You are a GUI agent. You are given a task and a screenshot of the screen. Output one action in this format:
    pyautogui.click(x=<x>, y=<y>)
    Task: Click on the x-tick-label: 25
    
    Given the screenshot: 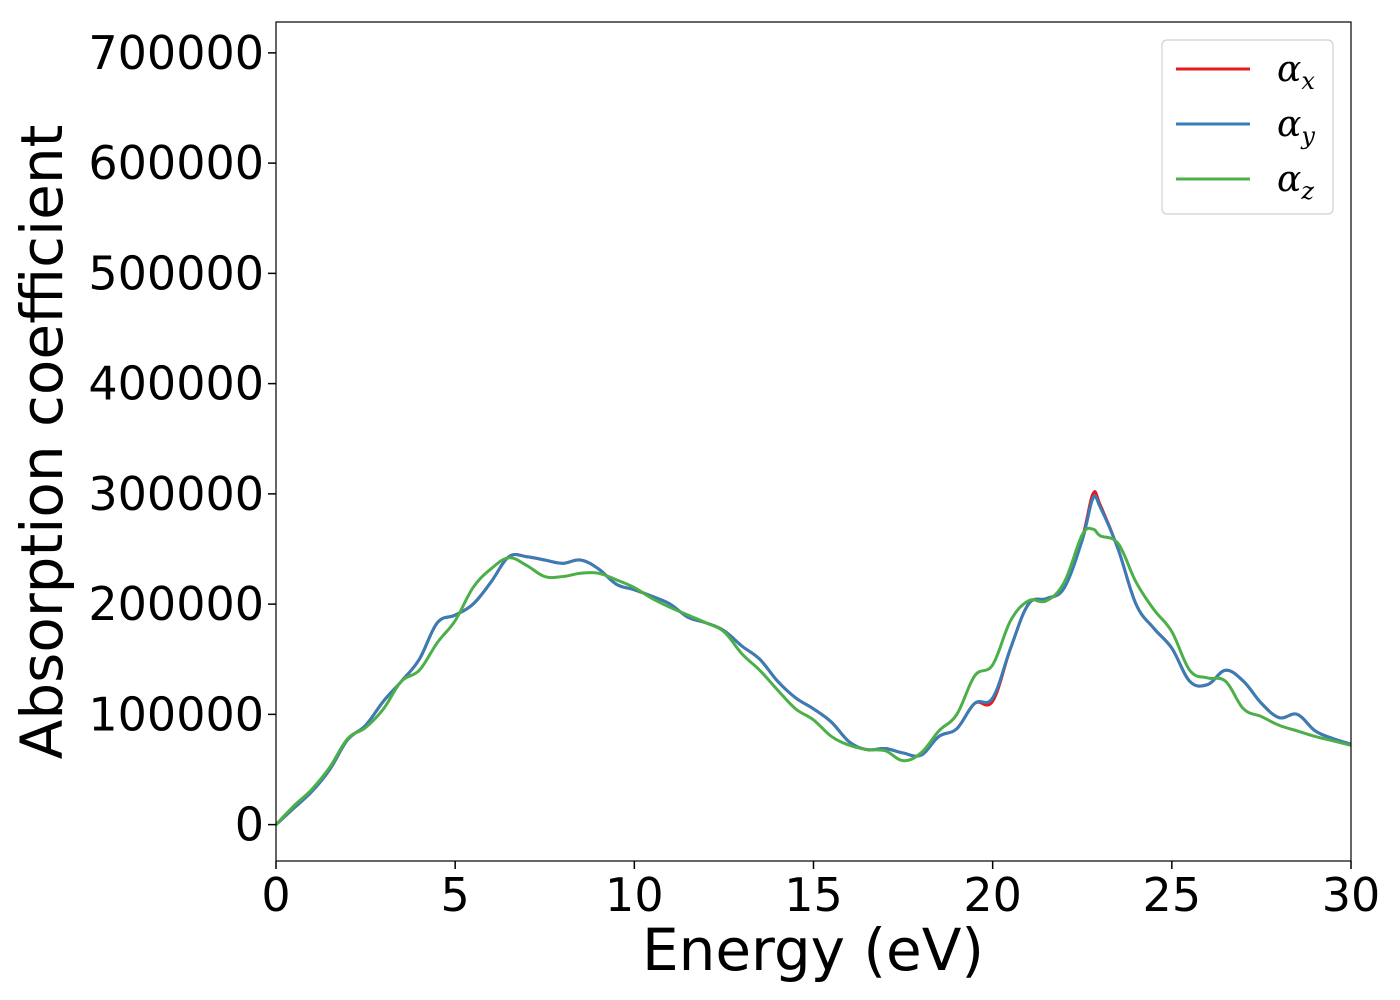 What is the action you would take?
    pyautogui.click(x=1172, y=895)
    